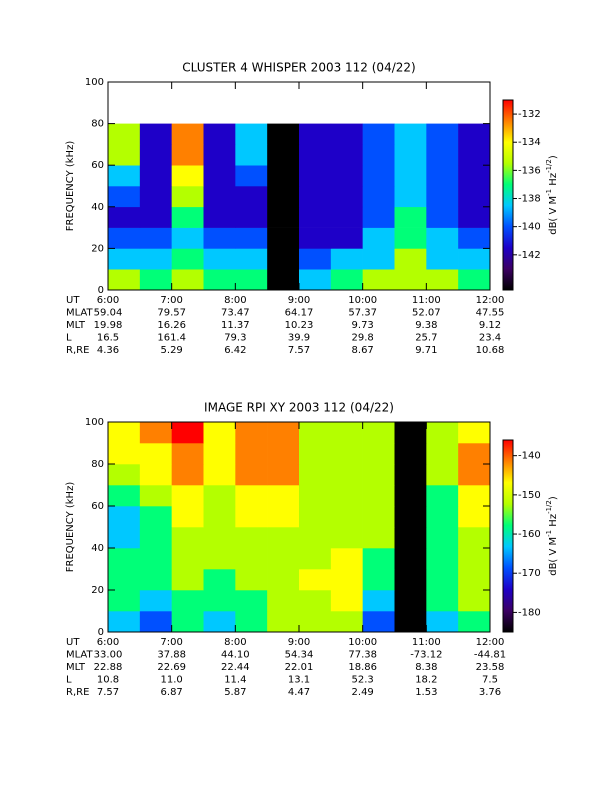 Image resolution: width=600 pixels, height=800 pixels. Describe the element at coordinates (108, 680) in the screenshot. I see `ephemeris-value: 10.8` at that location.